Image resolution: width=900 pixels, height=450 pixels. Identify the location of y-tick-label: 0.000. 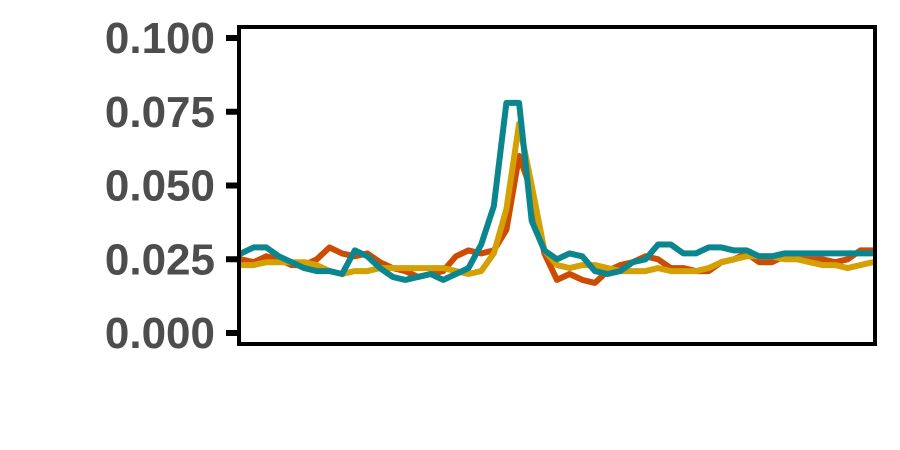
(160, 333).